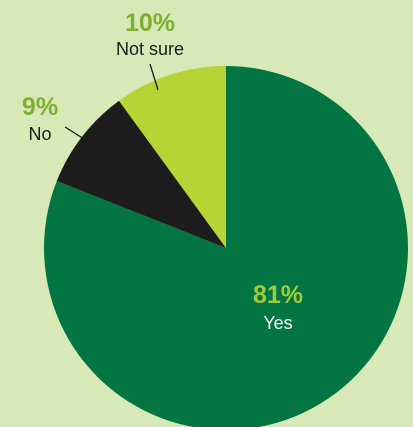 Image resolution: width=413 pixels, height=427 pixels. What do you see at coordinates (74, 133) in the screenshot?
I see `leader-line-no` at bounding box center [74, 133].